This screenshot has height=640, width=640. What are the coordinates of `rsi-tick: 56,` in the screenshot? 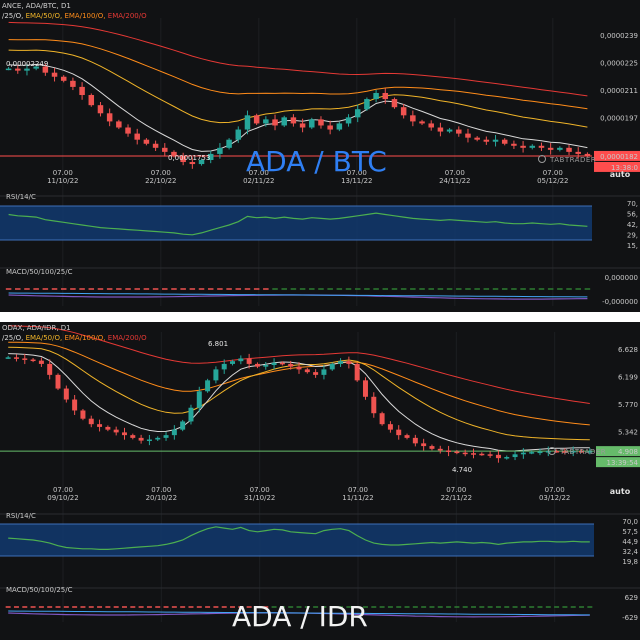 It's located at (632, 214).